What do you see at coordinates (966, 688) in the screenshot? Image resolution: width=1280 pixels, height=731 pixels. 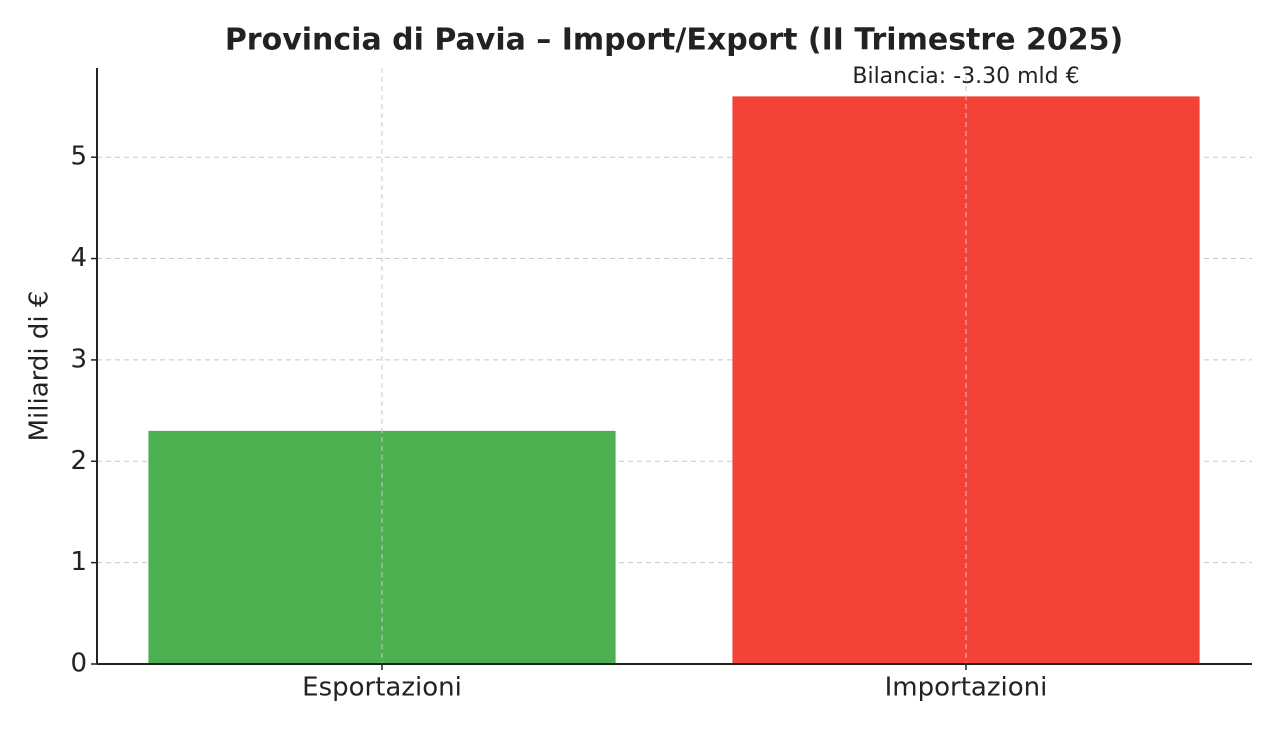 I see `x-tick-label: Importazioni` at bounding box center [966, 688].